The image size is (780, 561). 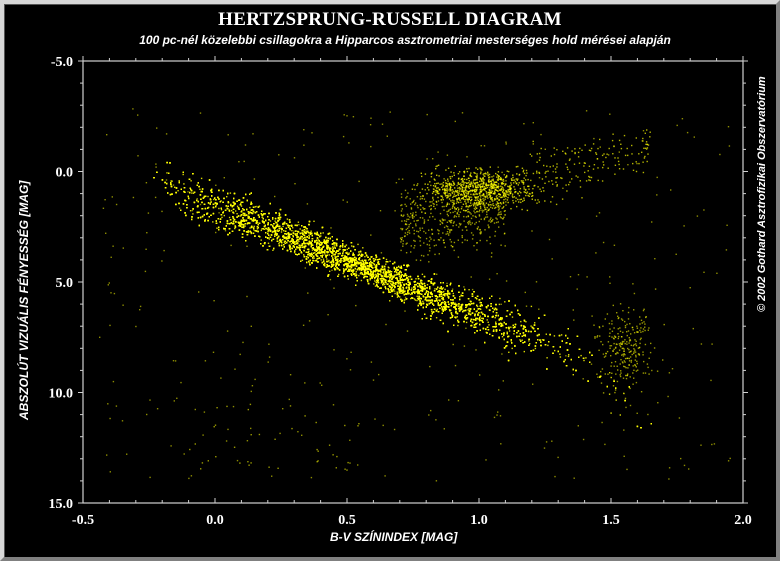 I want to click on x-tick-label: 1.0, so click(x=479, y=520).